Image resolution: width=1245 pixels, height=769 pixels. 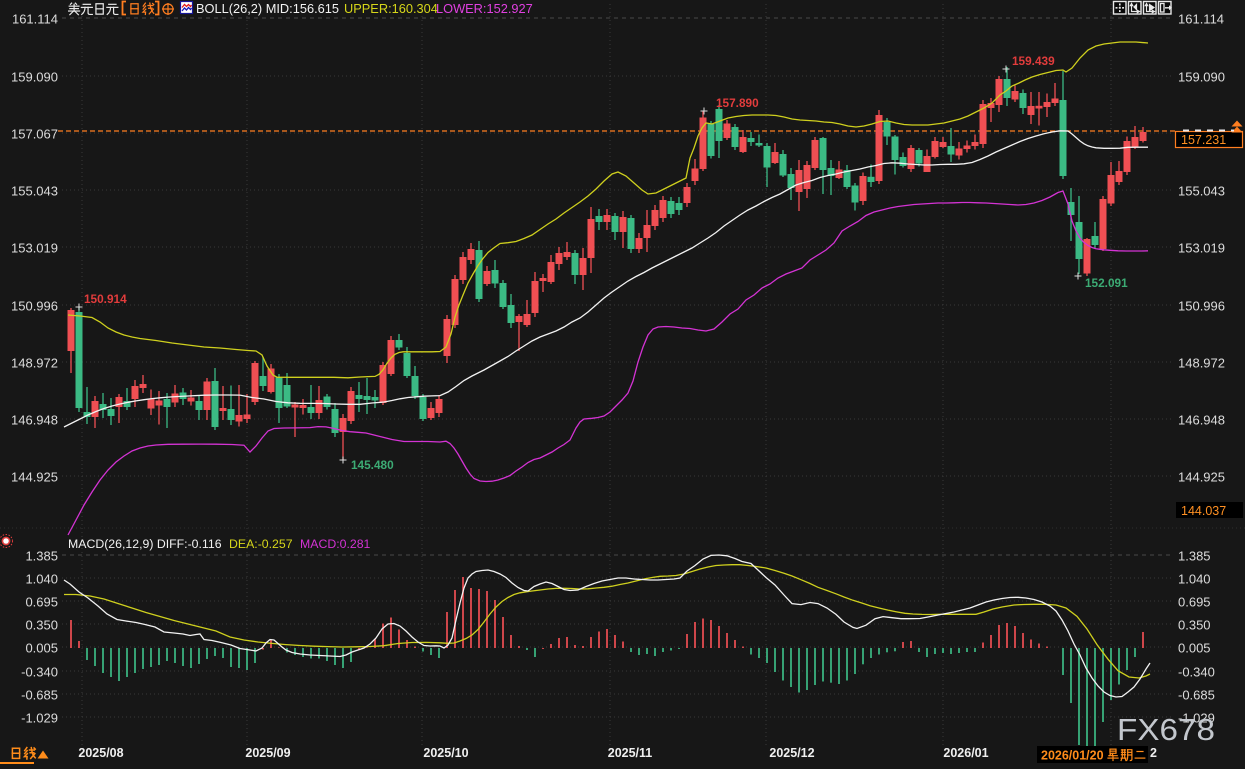 I want to click on svg-text: 150.914, so click(x=105, y=299).